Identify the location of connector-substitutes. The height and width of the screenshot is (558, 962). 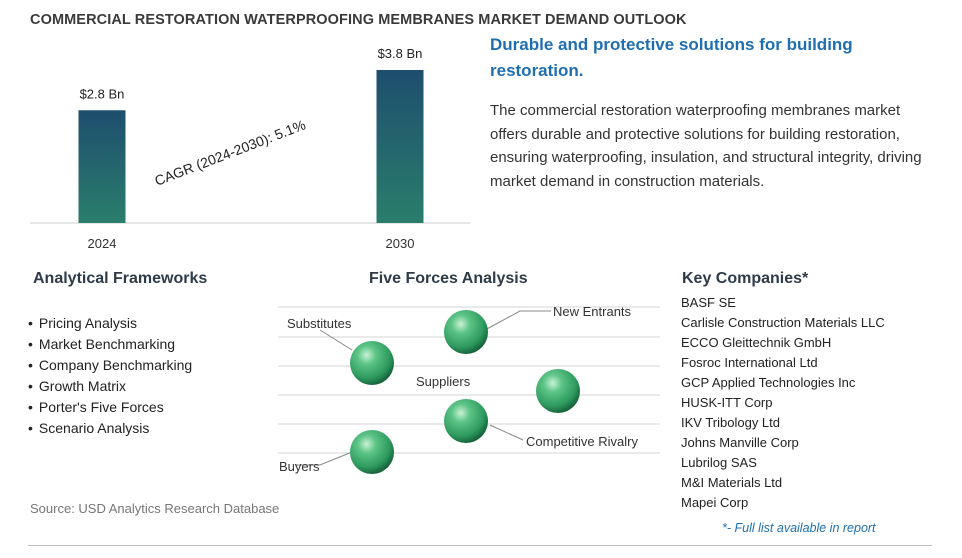
(336, 340).